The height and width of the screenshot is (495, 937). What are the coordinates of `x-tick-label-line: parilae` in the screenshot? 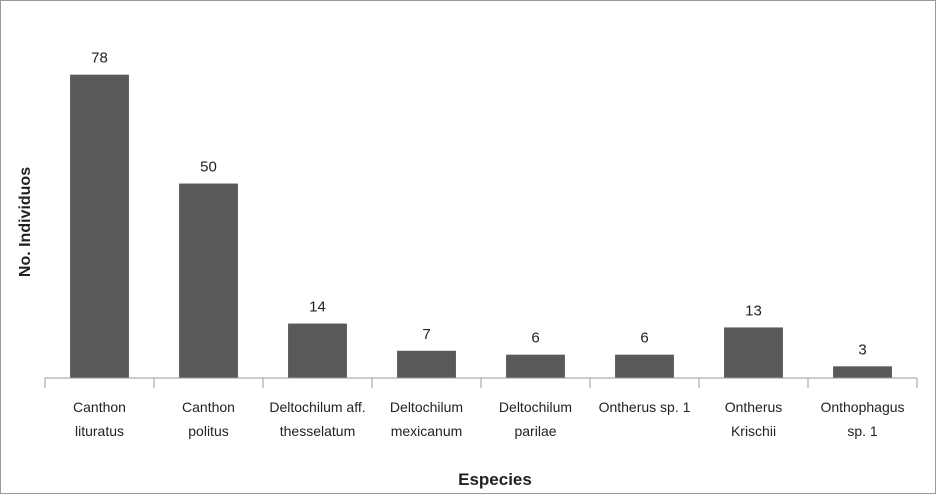 It's located at (535, 431).